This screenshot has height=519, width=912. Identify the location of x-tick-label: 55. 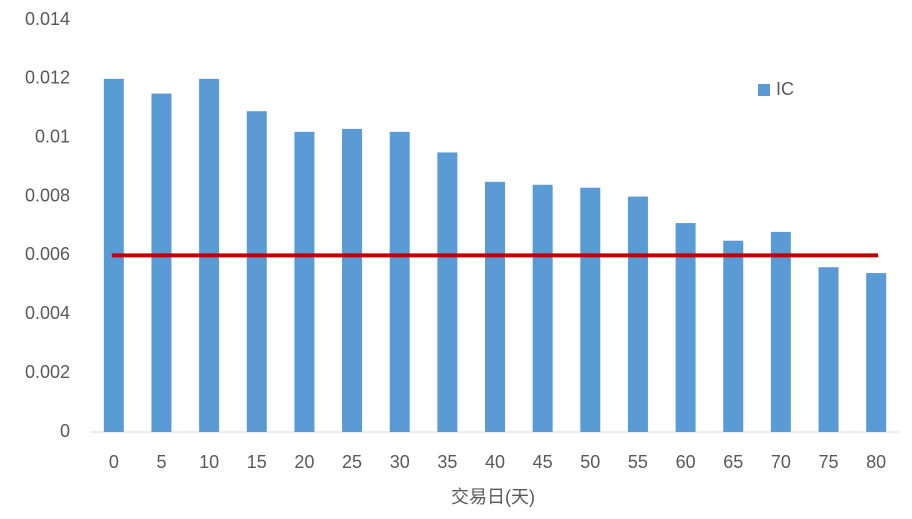
(638, 462).